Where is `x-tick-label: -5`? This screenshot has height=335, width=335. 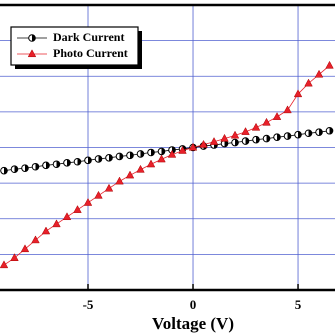
x-tick-label: -5 is located at coordinates (88, 304).